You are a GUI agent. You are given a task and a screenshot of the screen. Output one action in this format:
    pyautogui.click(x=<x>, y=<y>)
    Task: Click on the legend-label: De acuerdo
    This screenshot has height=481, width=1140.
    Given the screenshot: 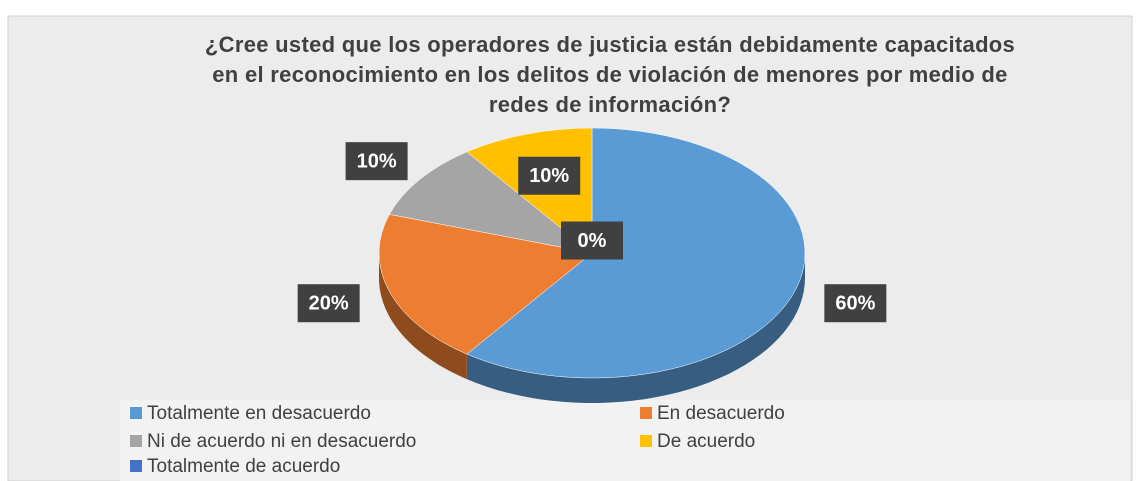 What is the action you would take?
    pyautogui.click(x=706, y=441)
    